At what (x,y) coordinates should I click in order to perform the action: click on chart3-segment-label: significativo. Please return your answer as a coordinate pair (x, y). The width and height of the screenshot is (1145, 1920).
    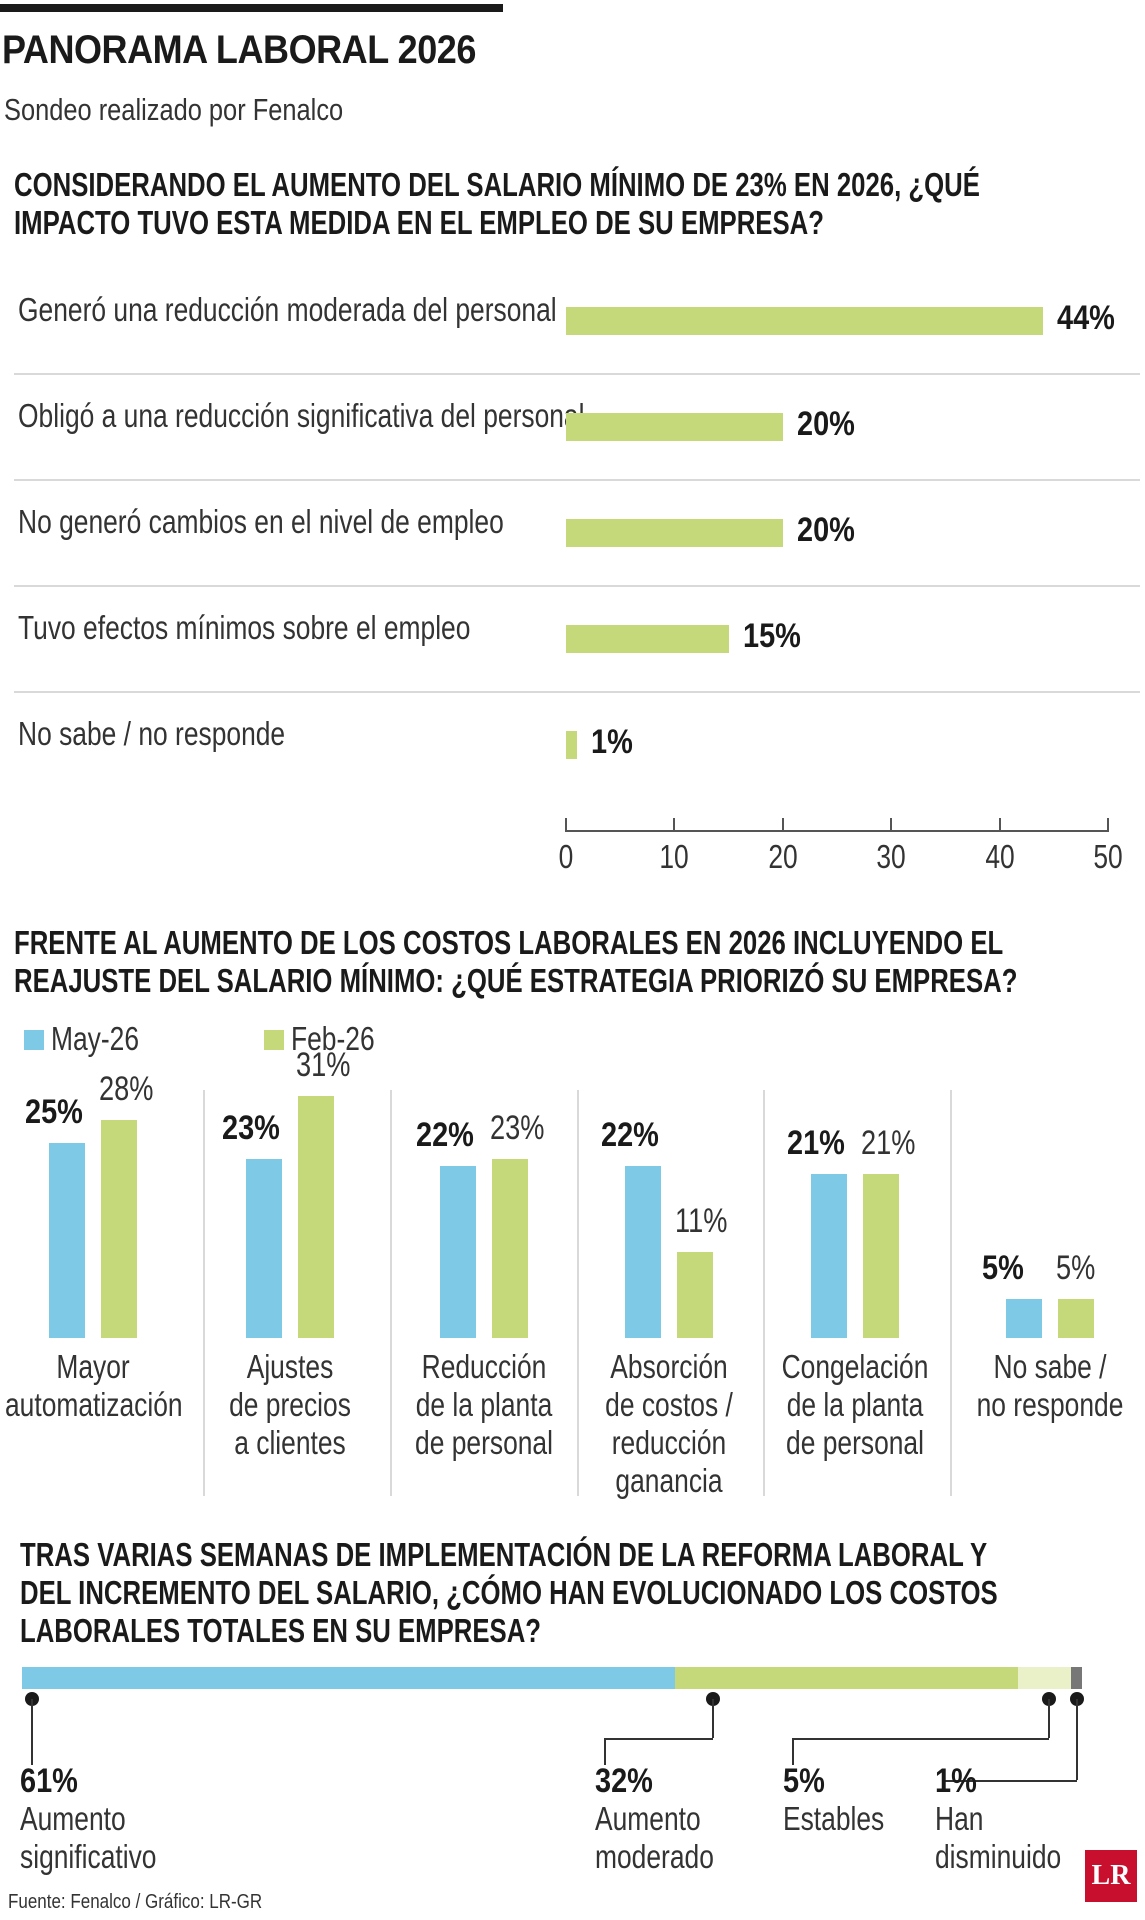
    Looking at the image, I should click on (88, 1856).